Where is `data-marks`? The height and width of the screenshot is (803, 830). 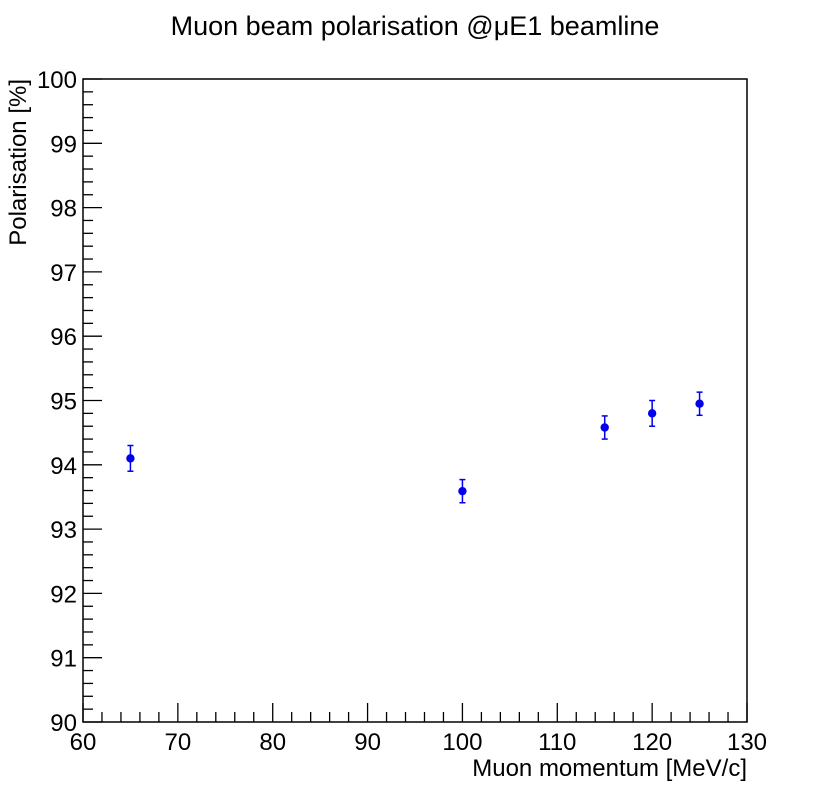
data-marks is located at coordinates (415, 447).